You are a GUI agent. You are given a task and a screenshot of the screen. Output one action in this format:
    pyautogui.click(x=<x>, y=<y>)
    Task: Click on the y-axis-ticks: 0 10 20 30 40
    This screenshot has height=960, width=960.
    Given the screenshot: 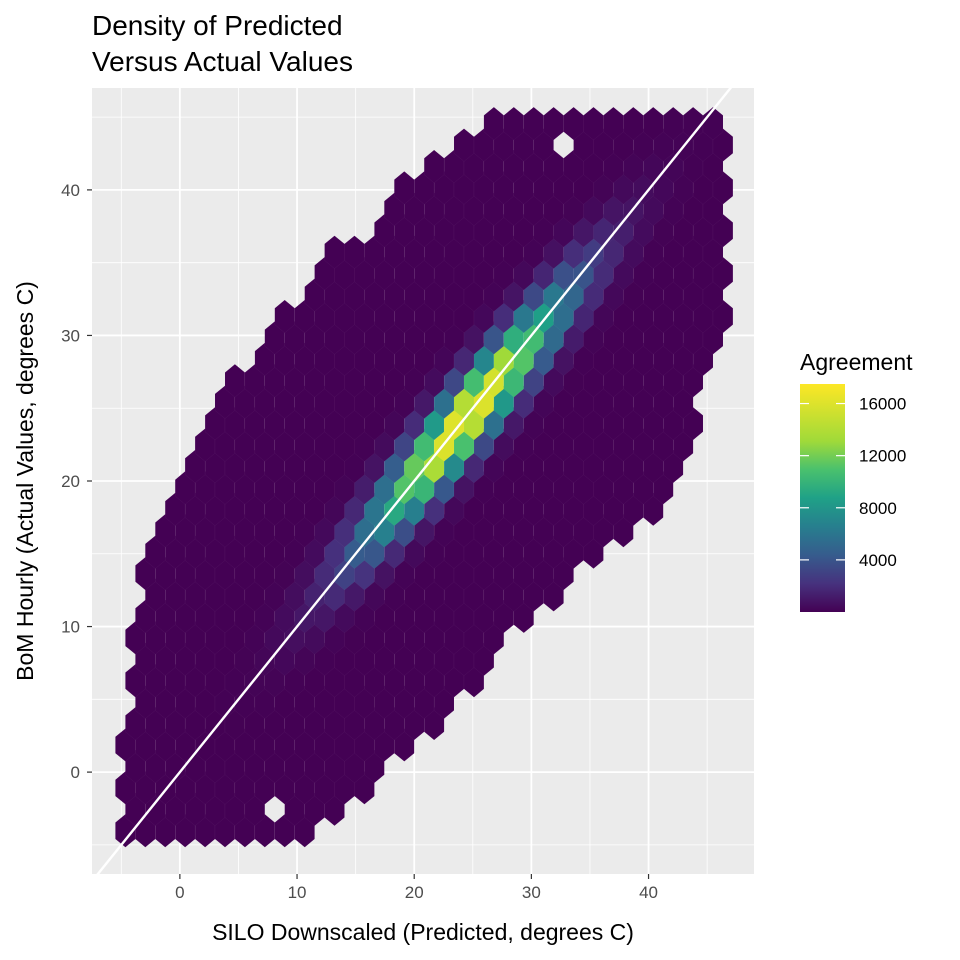 What is the action you would take?
    pyautogui.click(x=76, y=481)
    